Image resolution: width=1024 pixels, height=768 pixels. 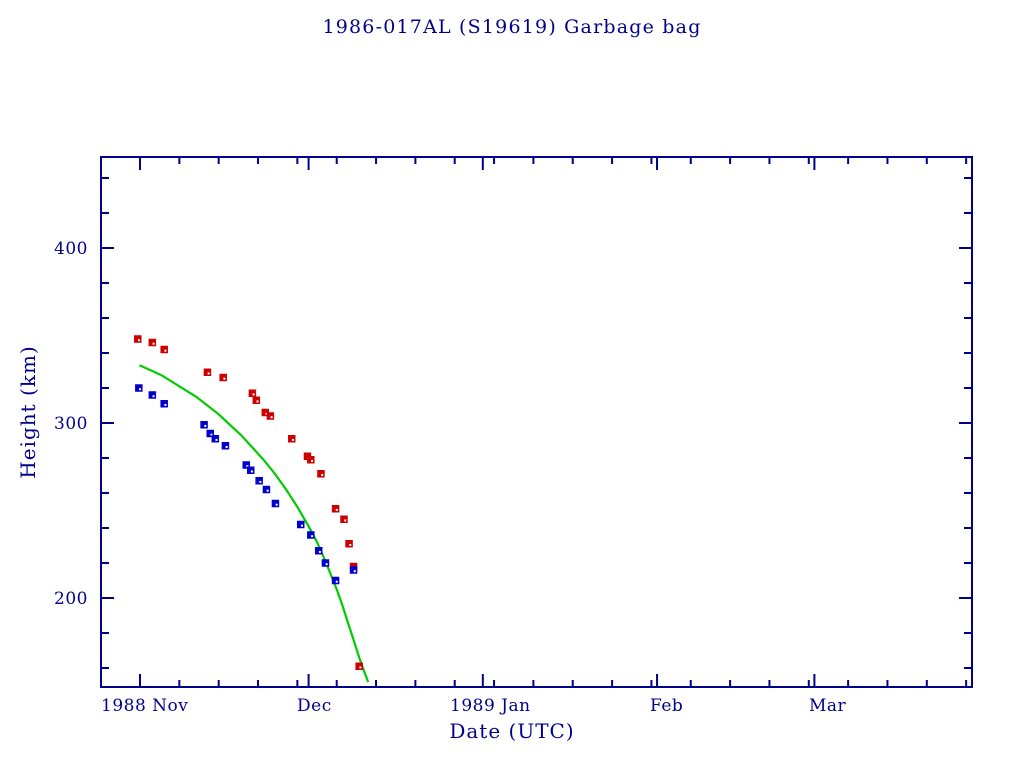 I want to click on y-tick-label-400: 400, so click(x=71, y=249).